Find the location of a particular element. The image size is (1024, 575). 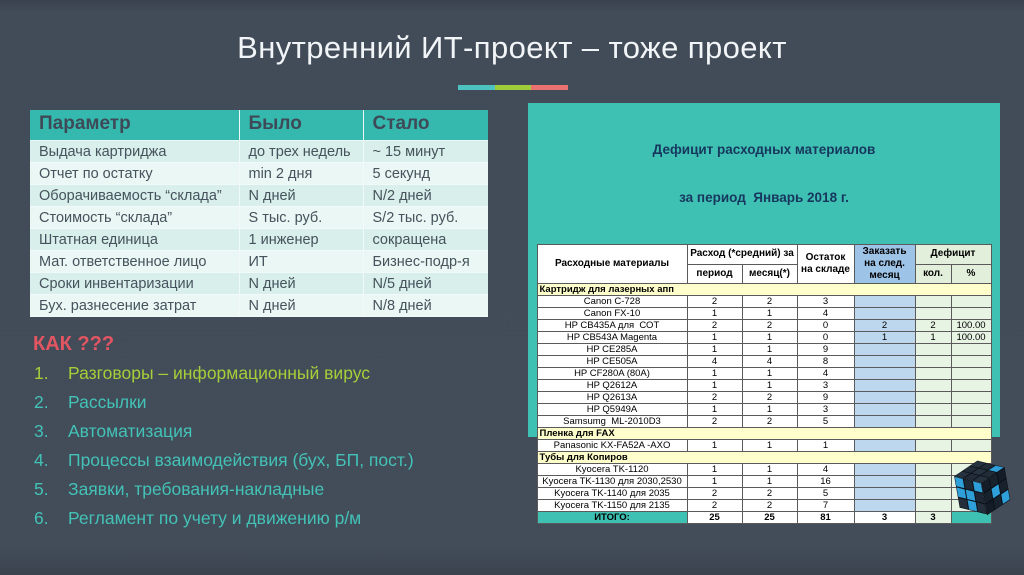

report-data-row: HP Q2612A 1 1 3 is located at coordinates (764, 385).